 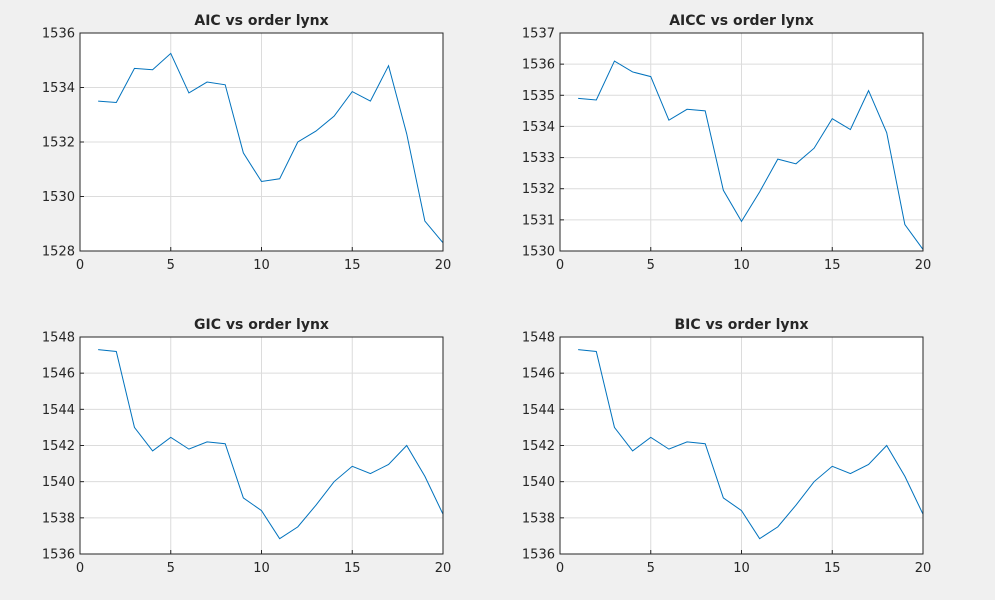 What do you see at coordinates (538, 220) in the screenshot?
I see `y-tick-label: 1531` at bounding box center [538, 220].